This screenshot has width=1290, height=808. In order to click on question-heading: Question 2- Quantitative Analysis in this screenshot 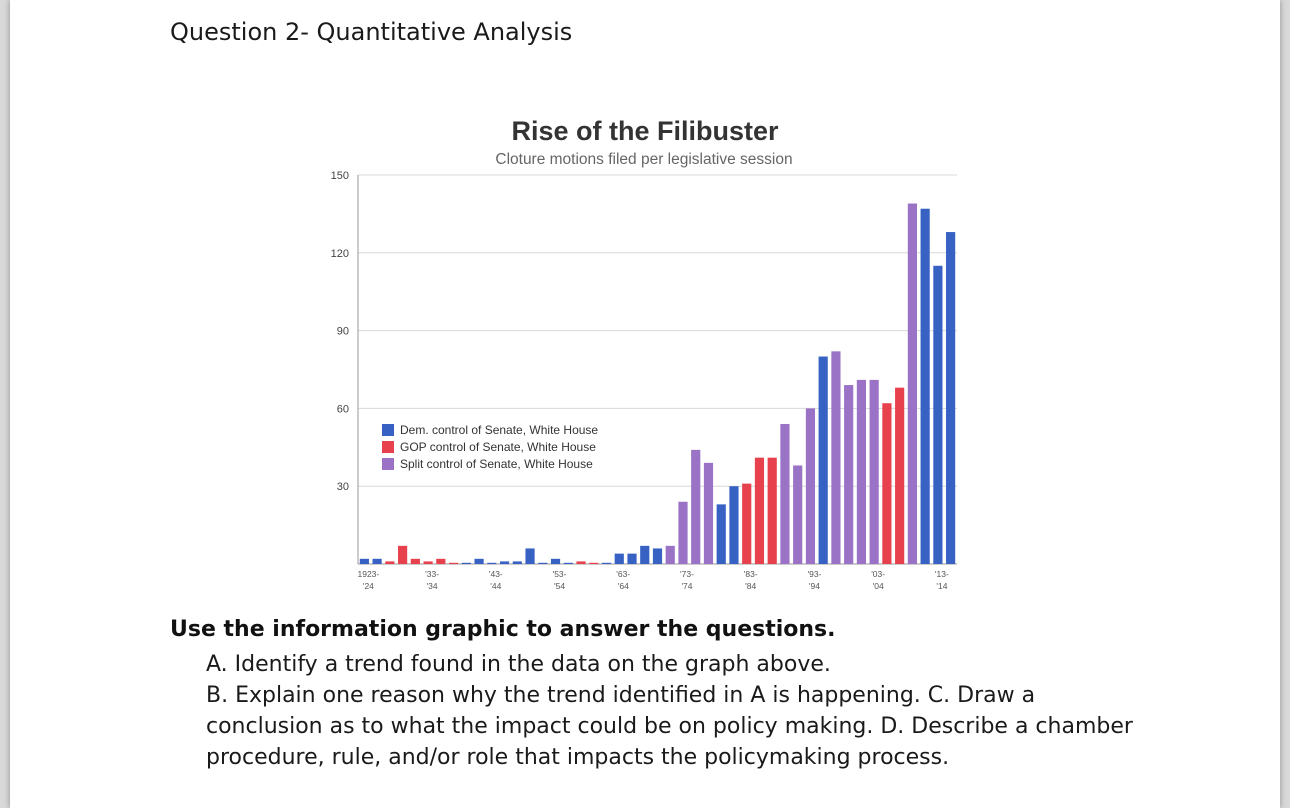, I will do `click(371, 32)`.